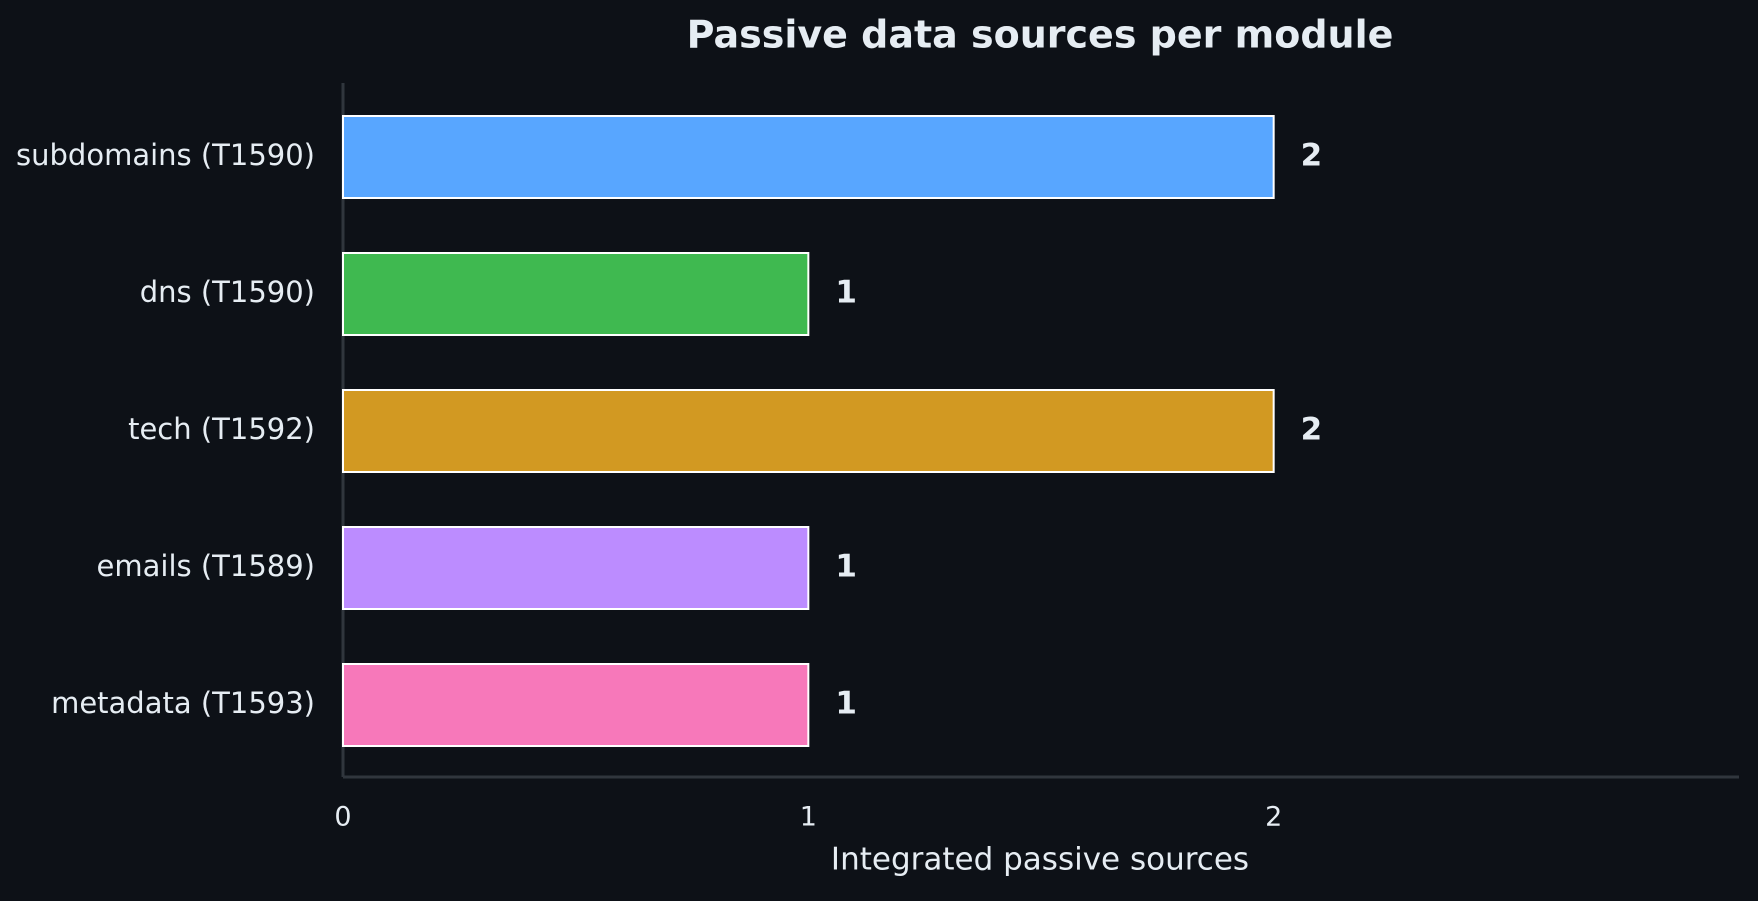 The image size is (1758, 901). What do you see at coordinates (227, 292) in the screenshot?
I see `y-tick-label: dns (T1590)` at bounding box center [227, 292].